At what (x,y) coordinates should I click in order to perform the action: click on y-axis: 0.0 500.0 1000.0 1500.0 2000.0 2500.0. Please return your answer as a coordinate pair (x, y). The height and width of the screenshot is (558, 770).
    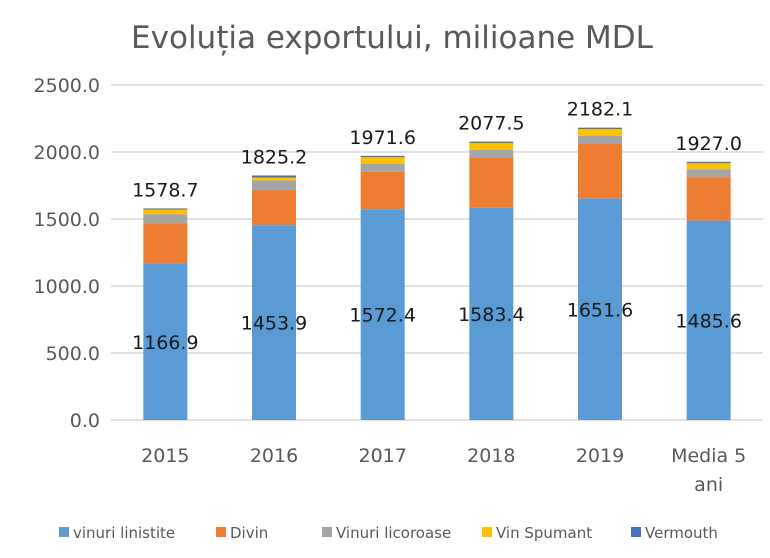
    Looking at the image, I should click on (67, 253).